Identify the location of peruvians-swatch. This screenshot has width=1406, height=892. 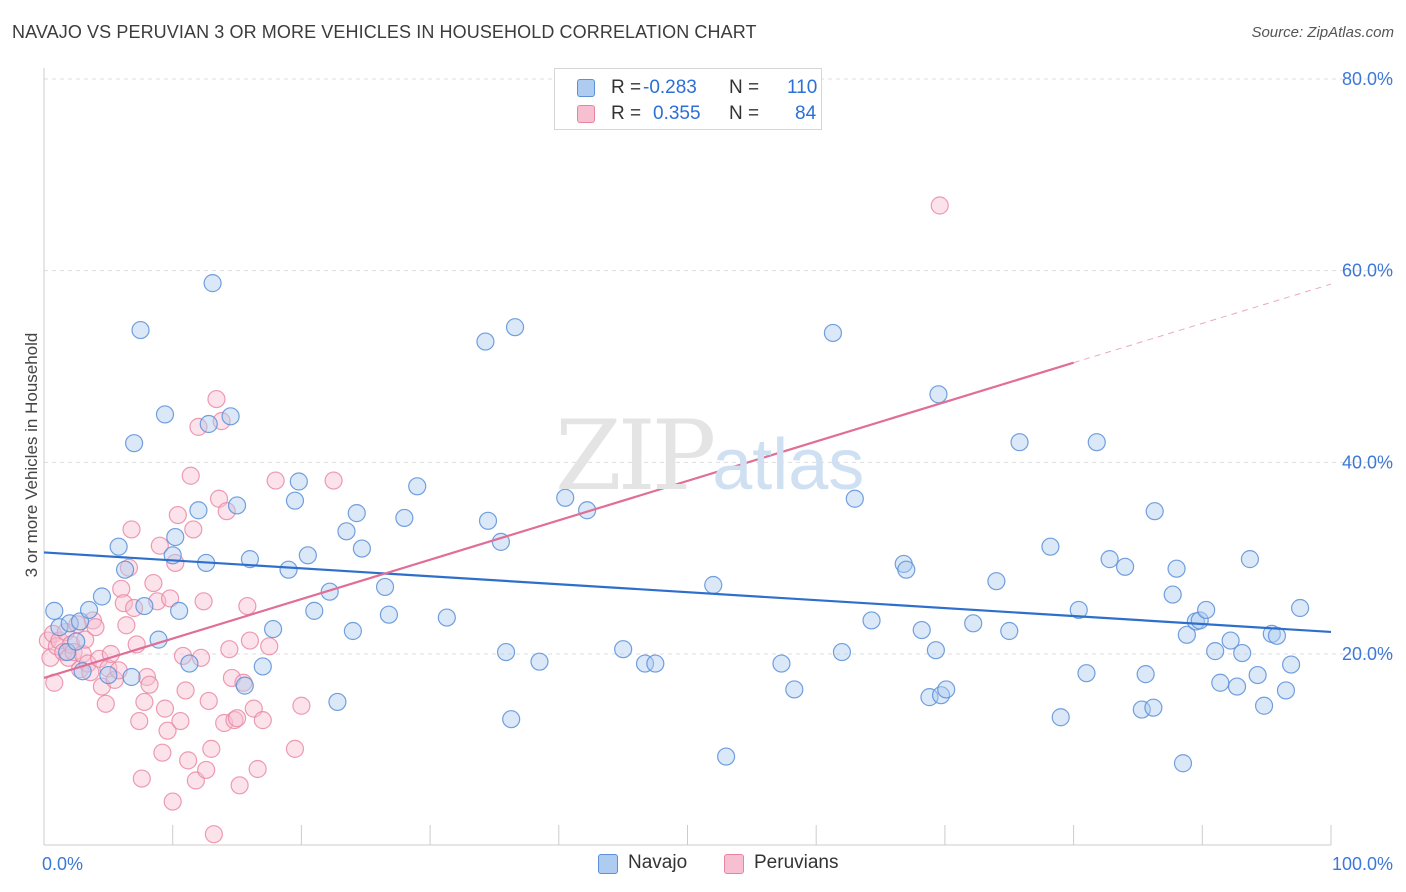
(586, 114).